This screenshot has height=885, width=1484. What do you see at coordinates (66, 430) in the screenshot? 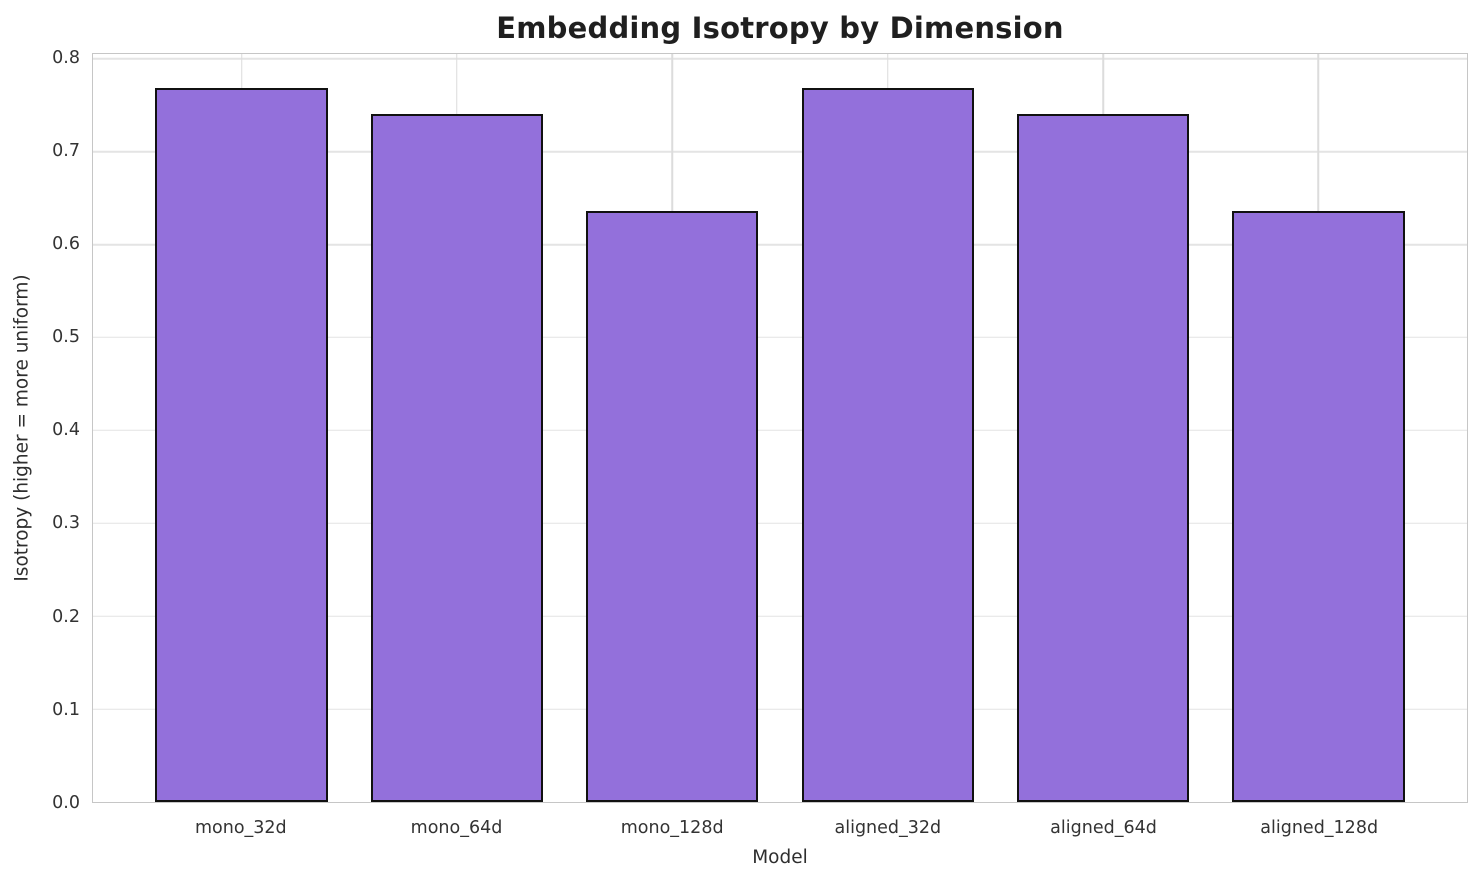
I see `y-tick-label: 0.4` at bounding box center [66, 430].